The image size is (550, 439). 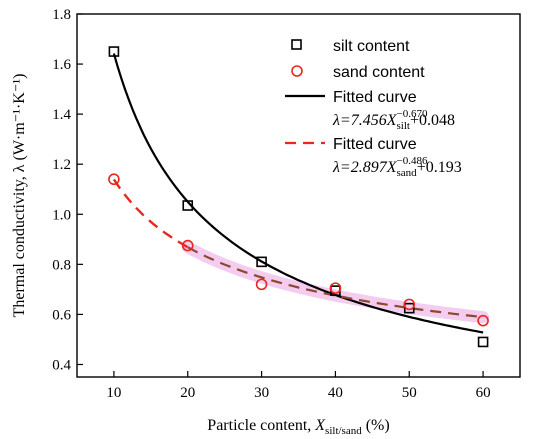 What do you see at coordinates (61, 365) in the screenshot?
I see `y-tick-label: 0.4` at bounding box center [61, 365].